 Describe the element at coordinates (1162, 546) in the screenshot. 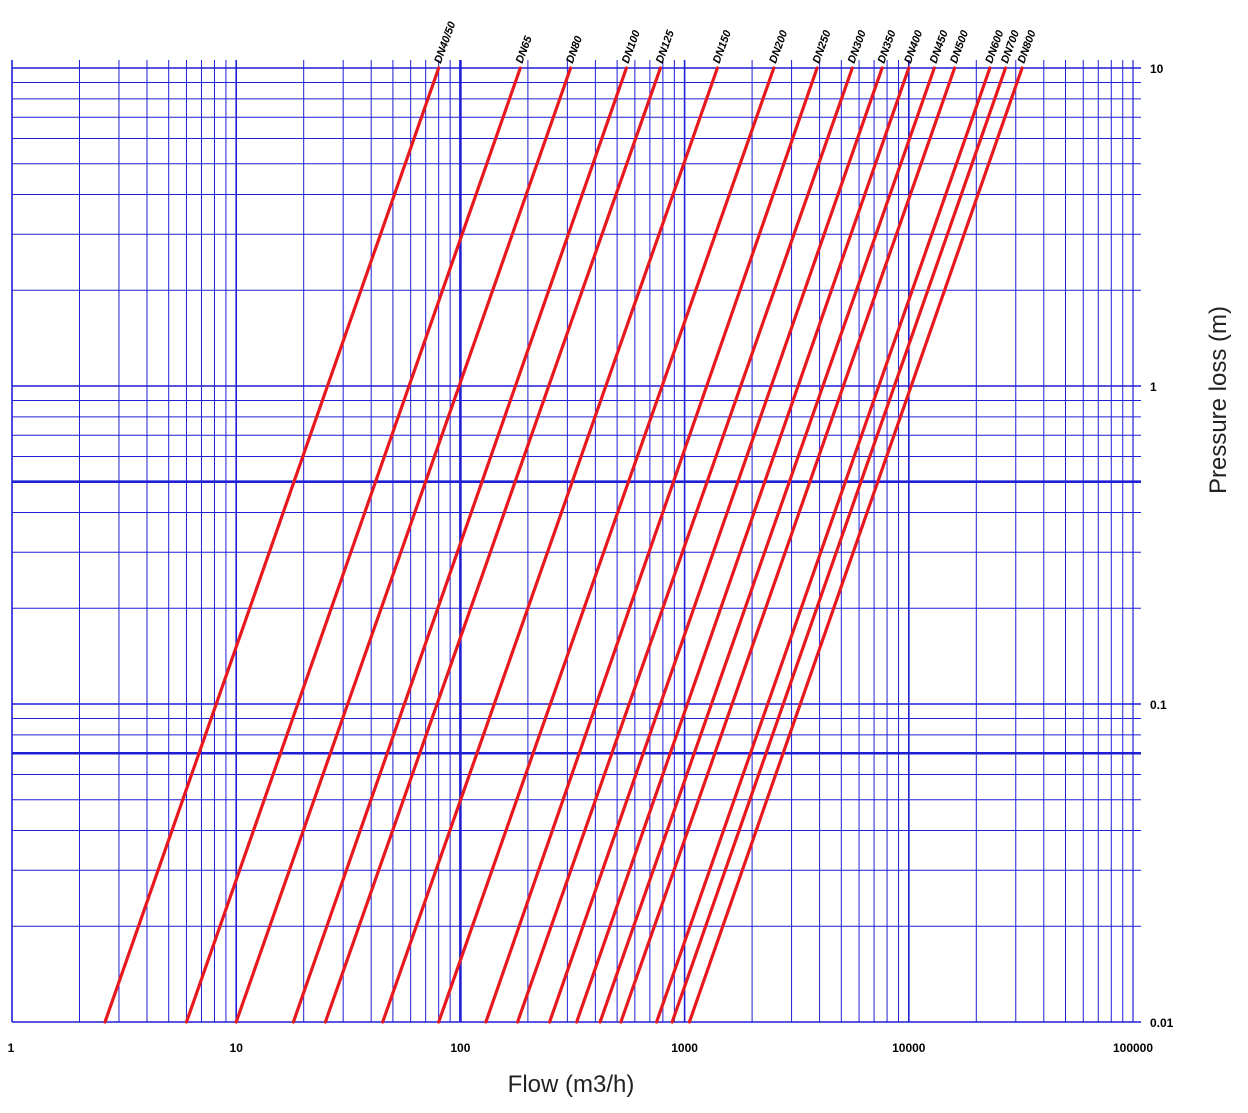

I see `y-tick-labels: 10 1 0.1 0.01` at that location.